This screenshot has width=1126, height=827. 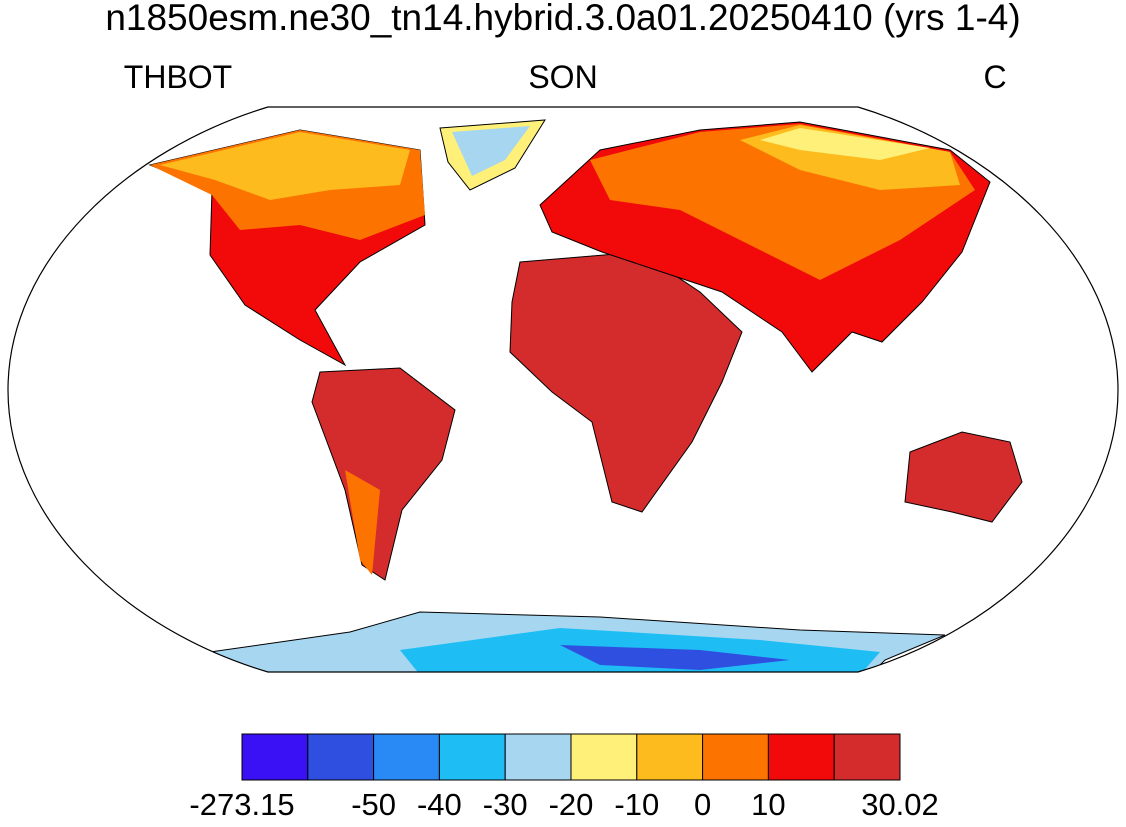 What do you see at coordinates (285, 166) in the screenshot?
I see `arctic-canada` at bounding box center [285, 166].